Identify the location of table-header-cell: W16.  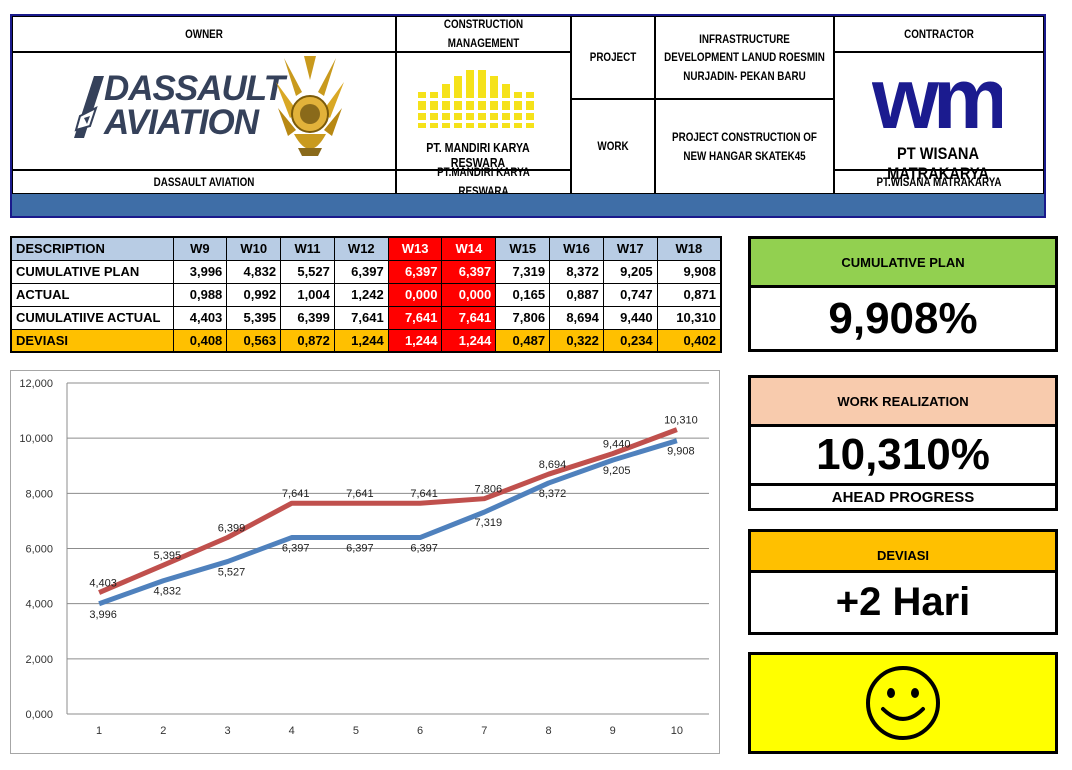
(576, 248).